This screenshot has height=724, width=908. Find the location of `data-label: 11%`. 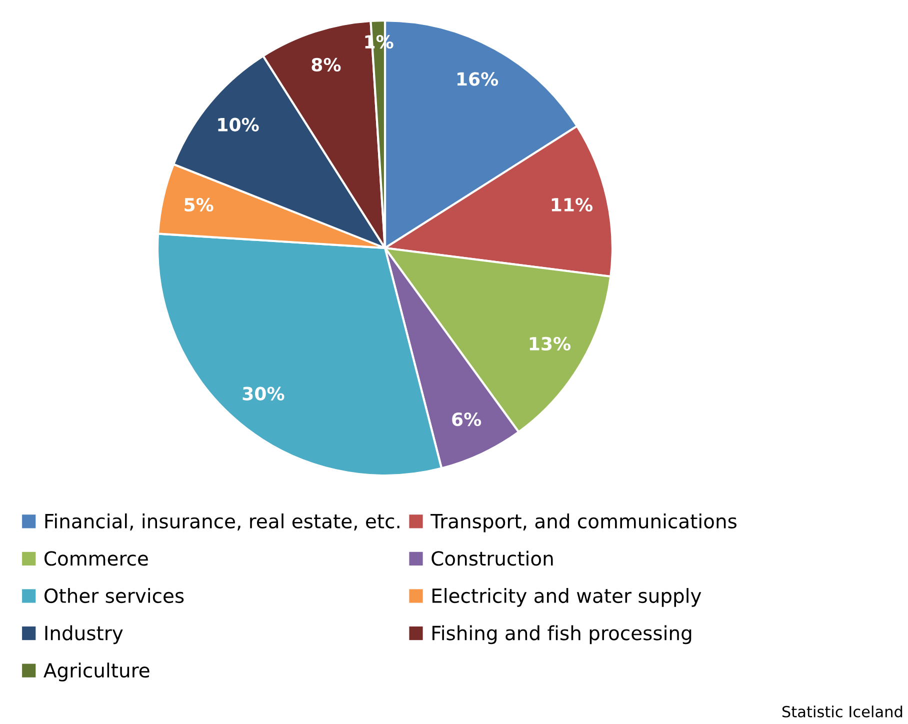

data-label: 11% is located at coordinates (572, 205).